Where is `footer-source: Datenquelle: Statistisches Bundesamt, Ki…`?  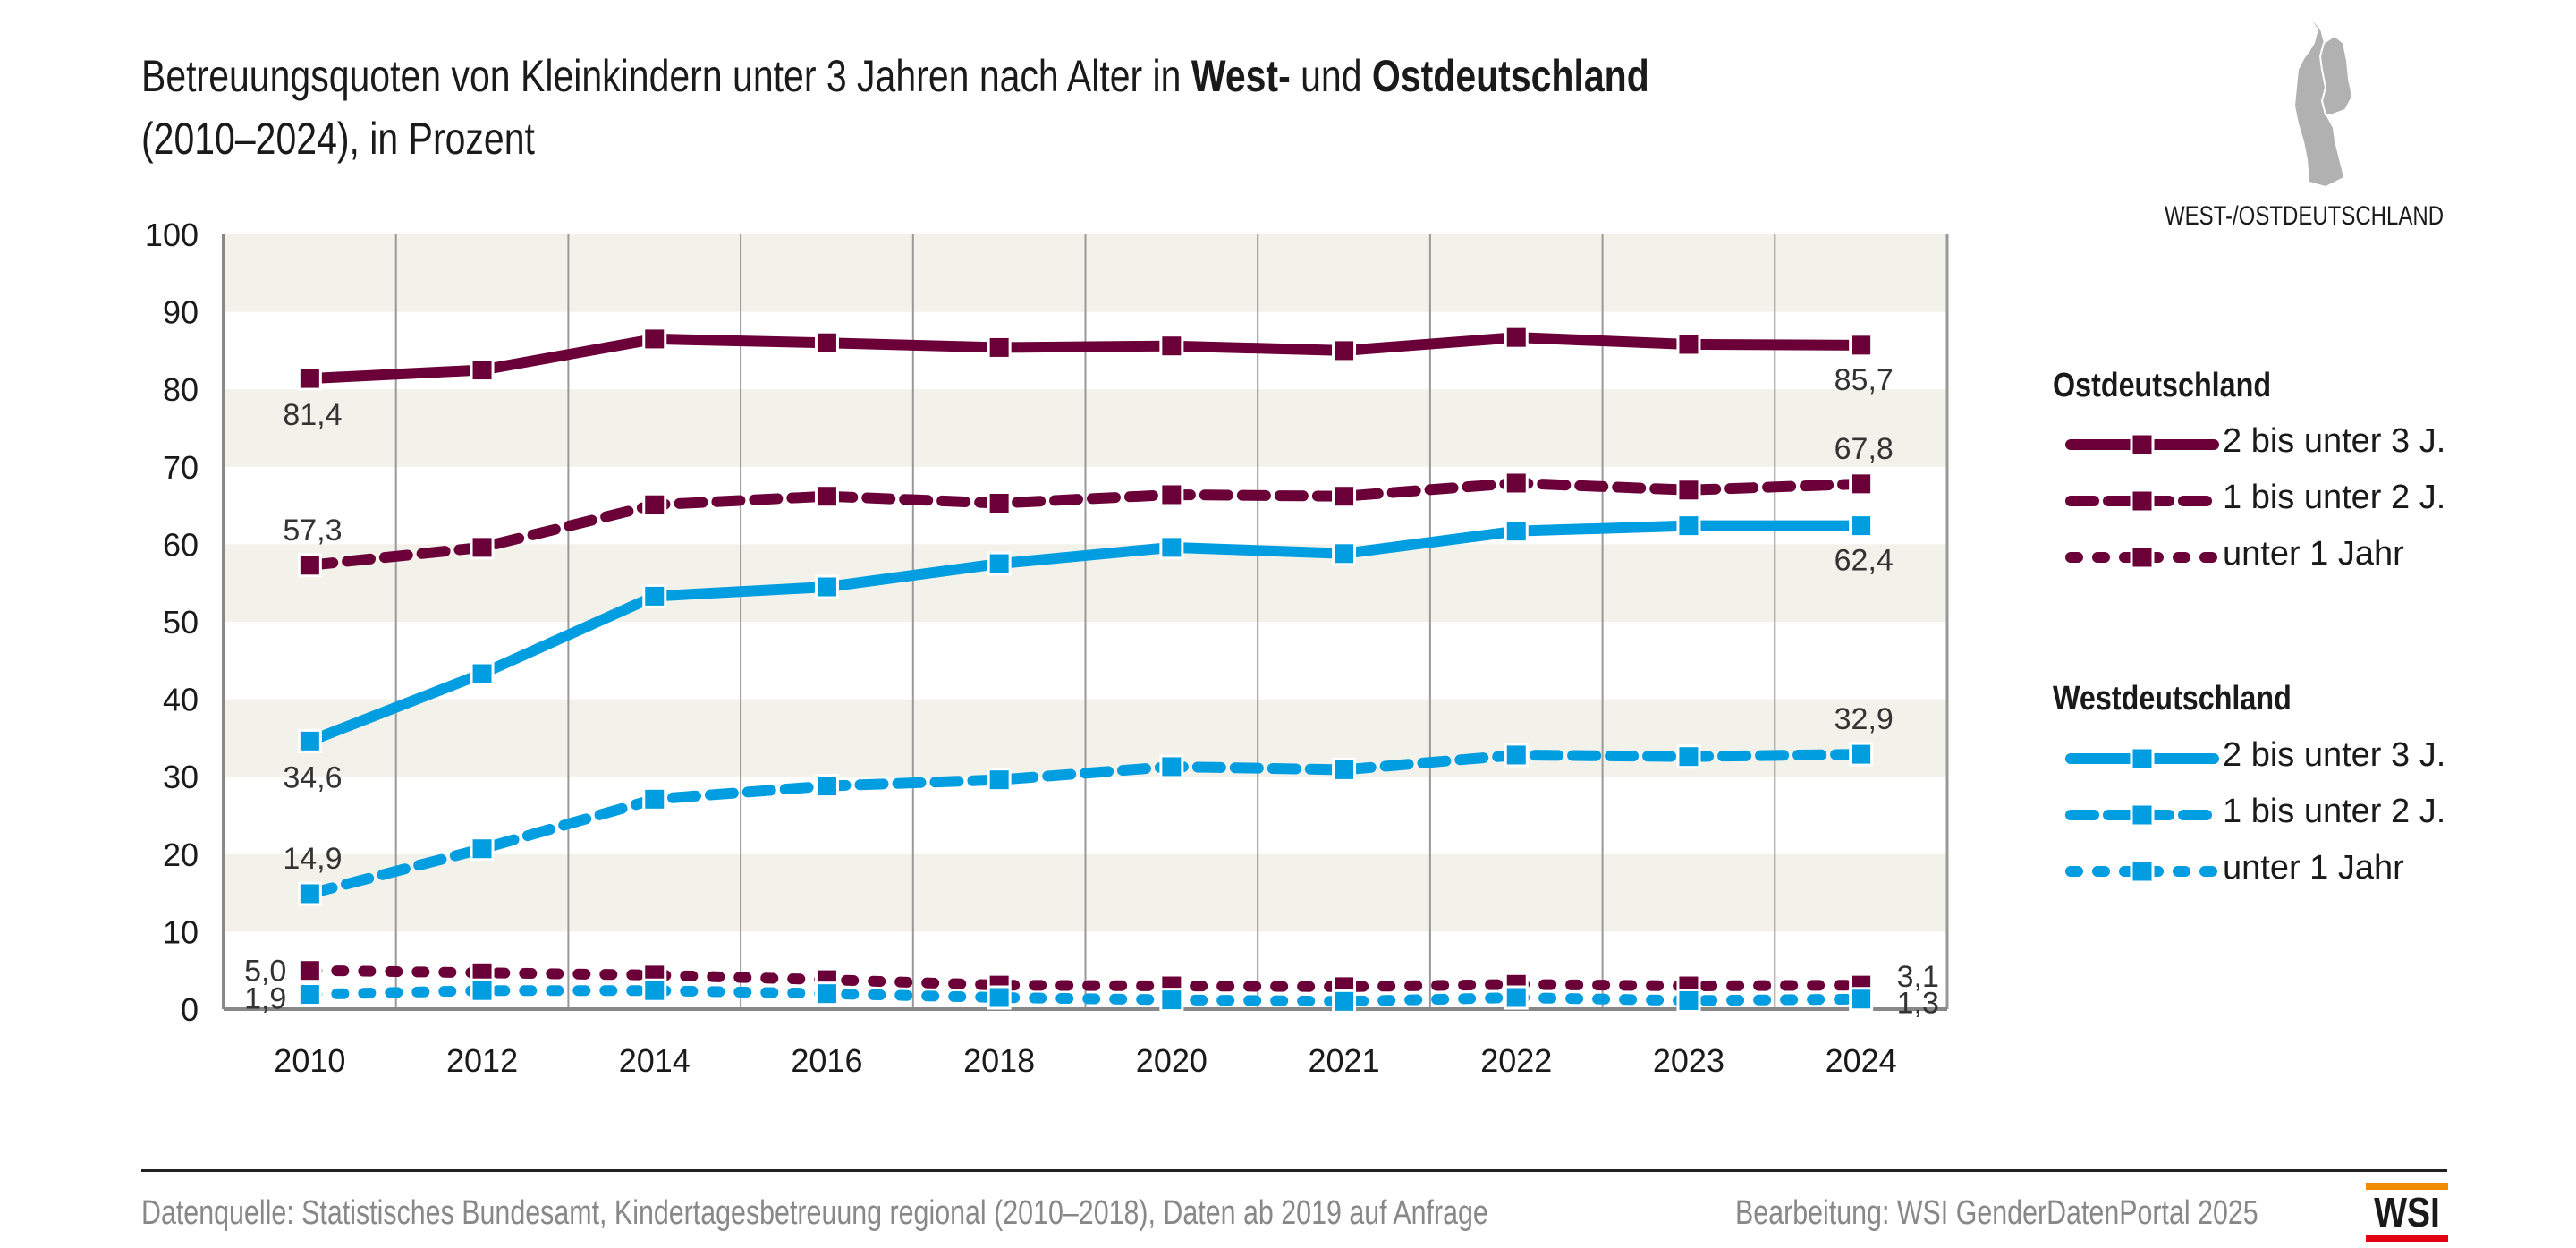
footer-source: Datenquelle: Statistisches Bundesamt, Ki… is located at coordinates (814, 1213).